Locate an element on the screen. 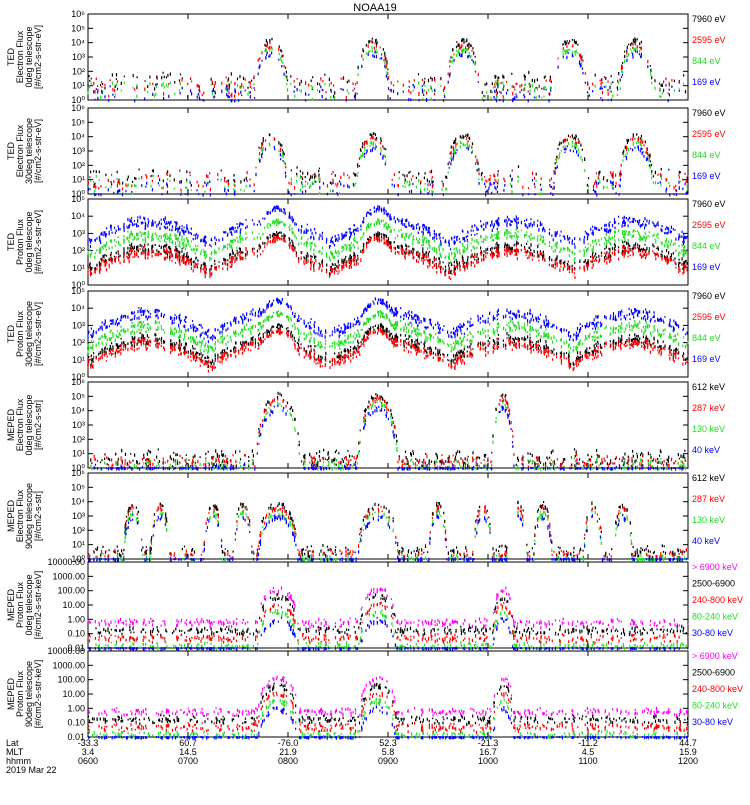  y-tick-label: 1000.00 is located at coordinates (68, 576).